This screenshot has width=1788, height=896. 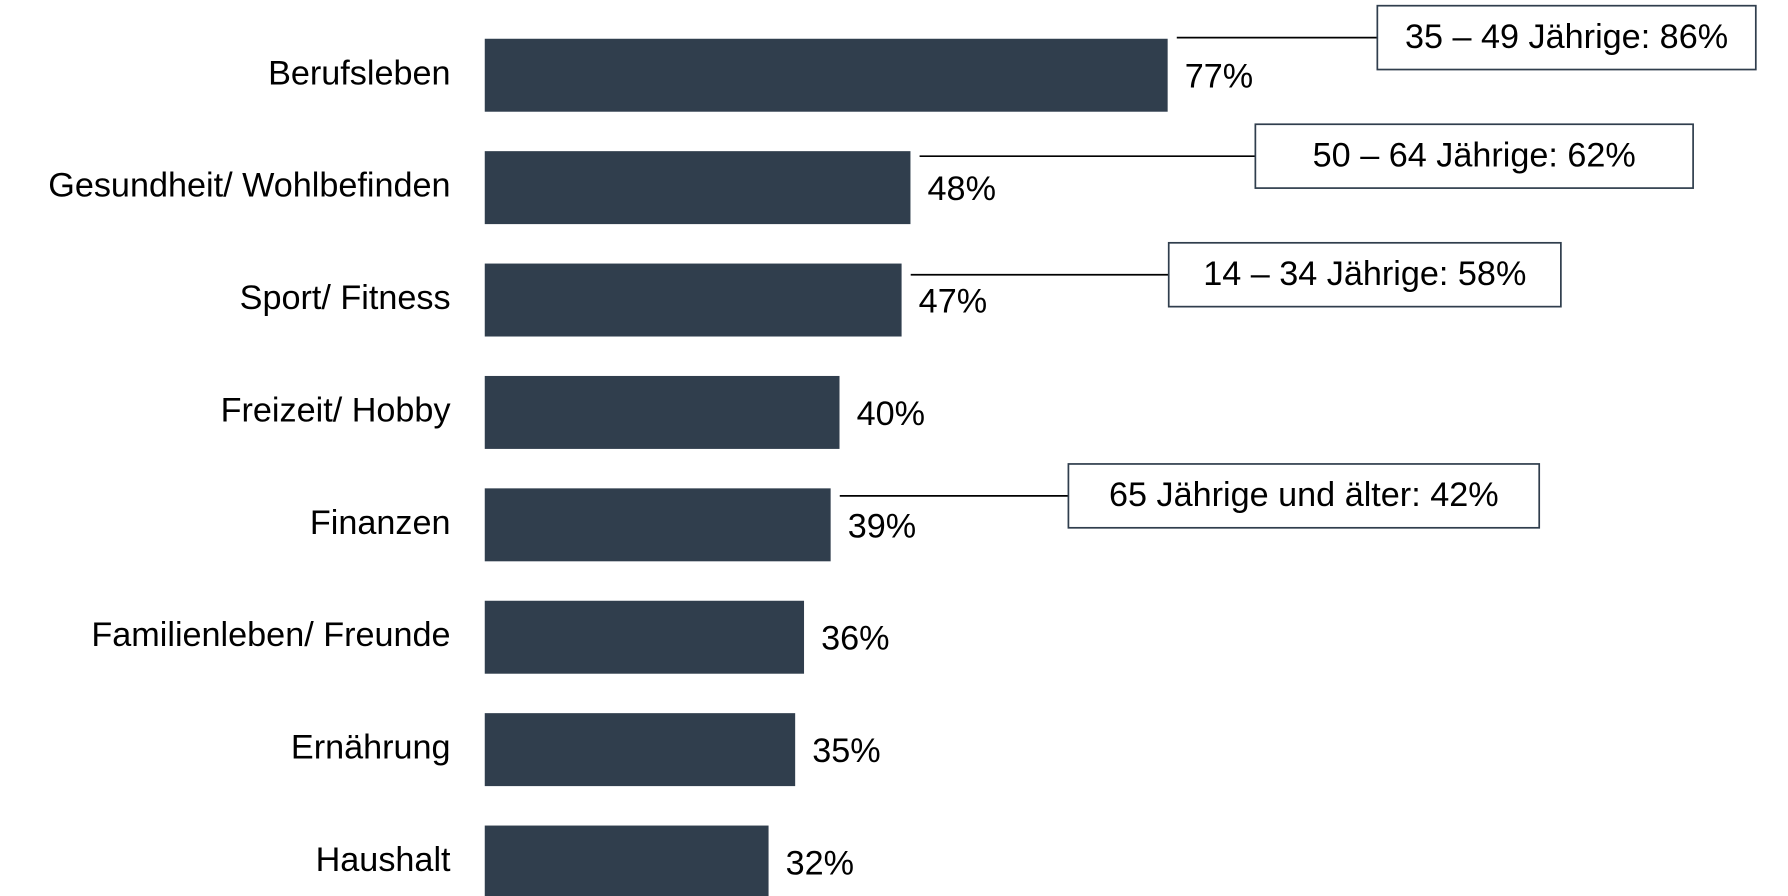 I want to click on category-label: Sport/ Fitness, so click(x=345, y=298).